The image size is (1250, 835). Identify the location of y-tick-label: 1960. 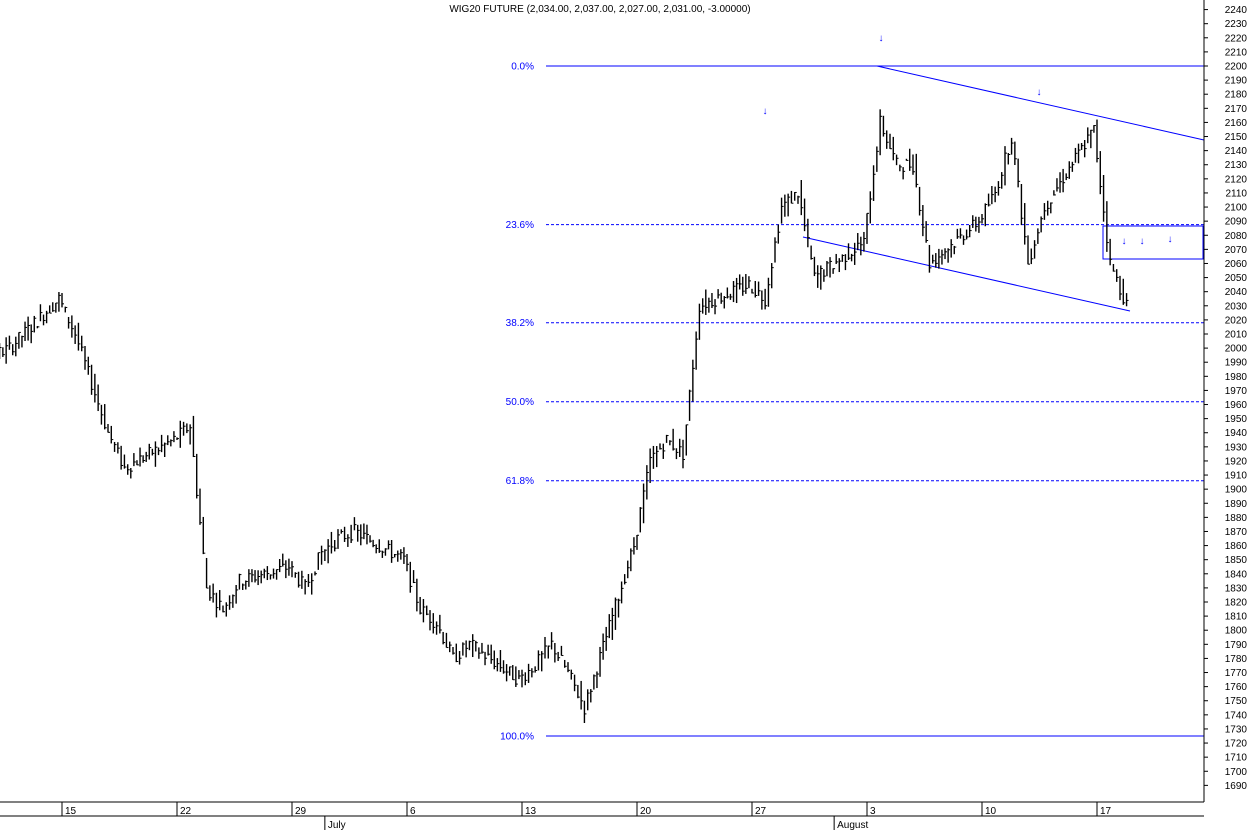
(1236, 405).